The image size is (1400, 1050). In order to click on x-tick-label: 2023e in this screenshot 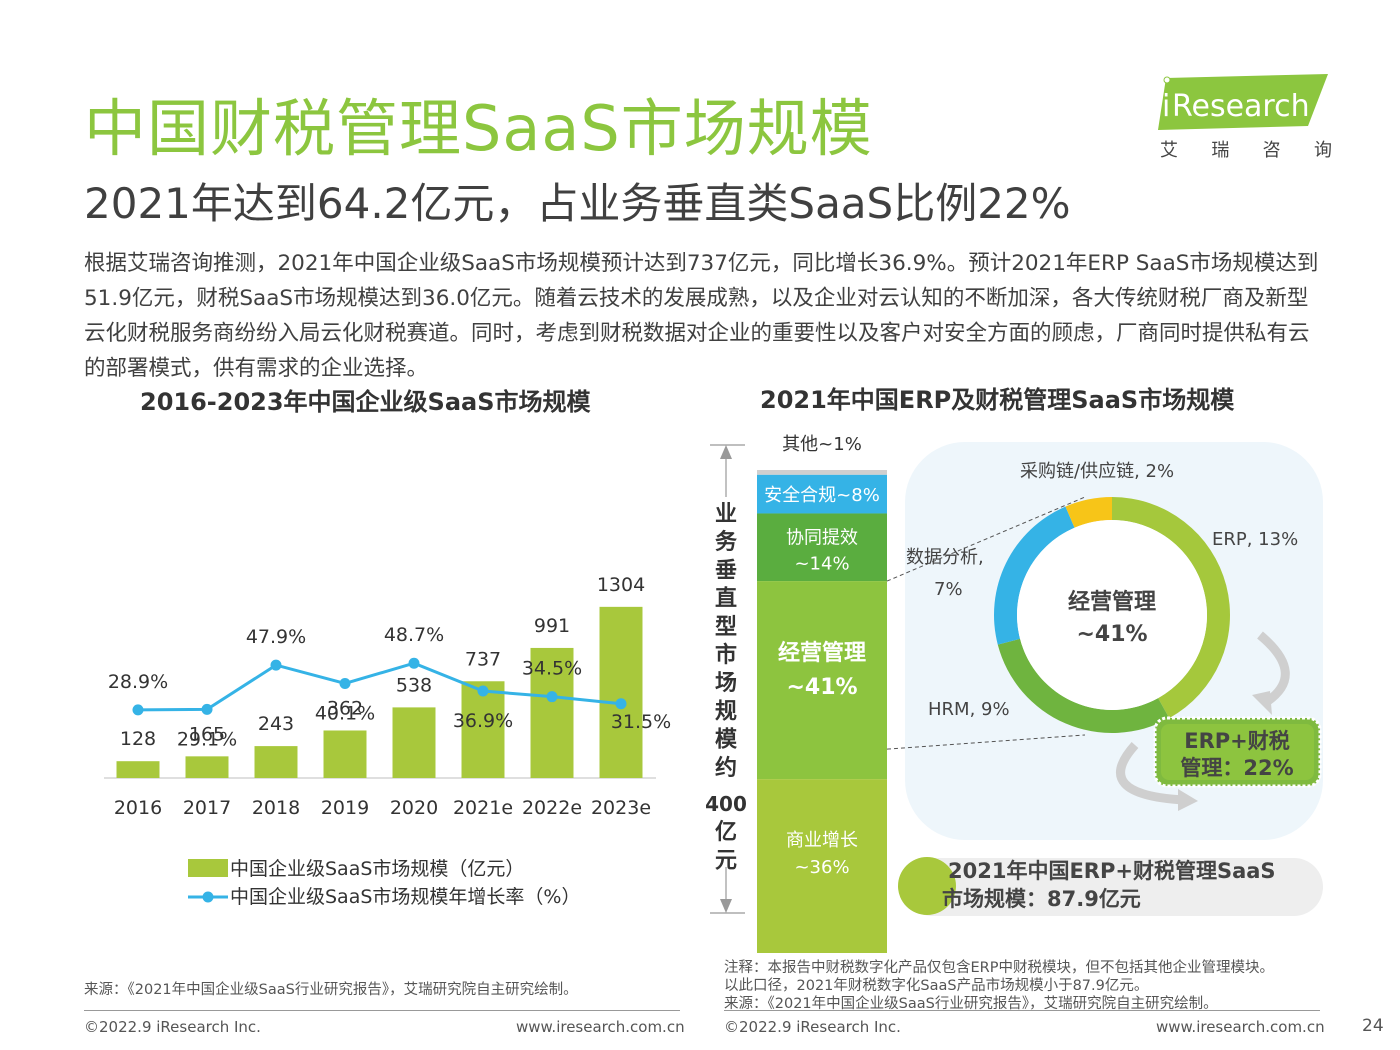, I will do `click(621, 808)`.